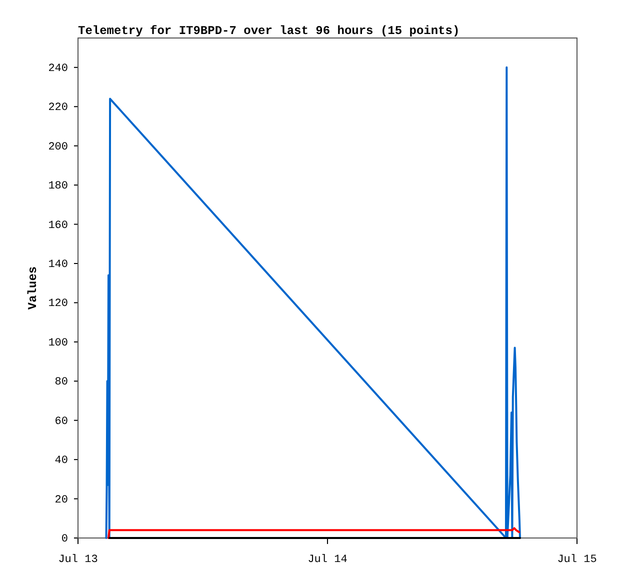 The image size is (618, 579). Describe the element at coordinates (58, 265) in the screenshot. I see `y-tick-label: 140` at that location.